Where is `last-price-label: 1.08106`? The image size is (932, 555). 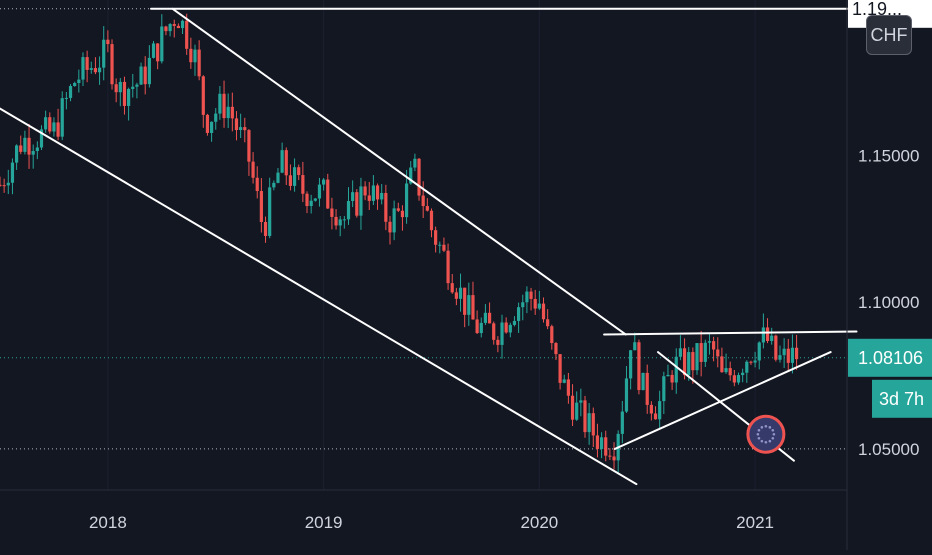
last-price-label: 1.08106 is located at coordinates (890, 358).